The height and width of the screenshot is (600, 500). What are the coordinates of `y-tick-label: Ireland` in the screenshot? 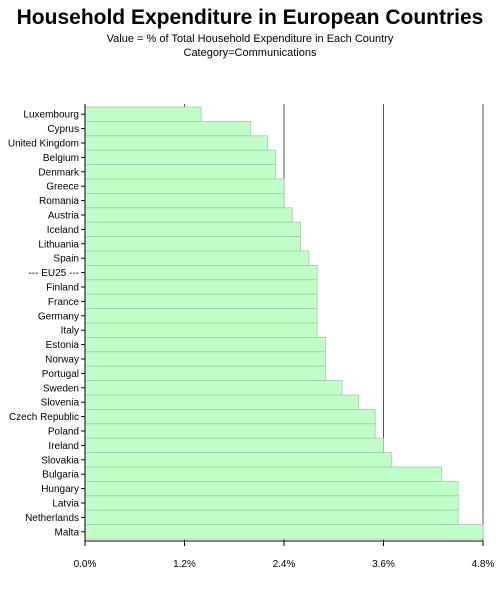 It's located at (63, 446).